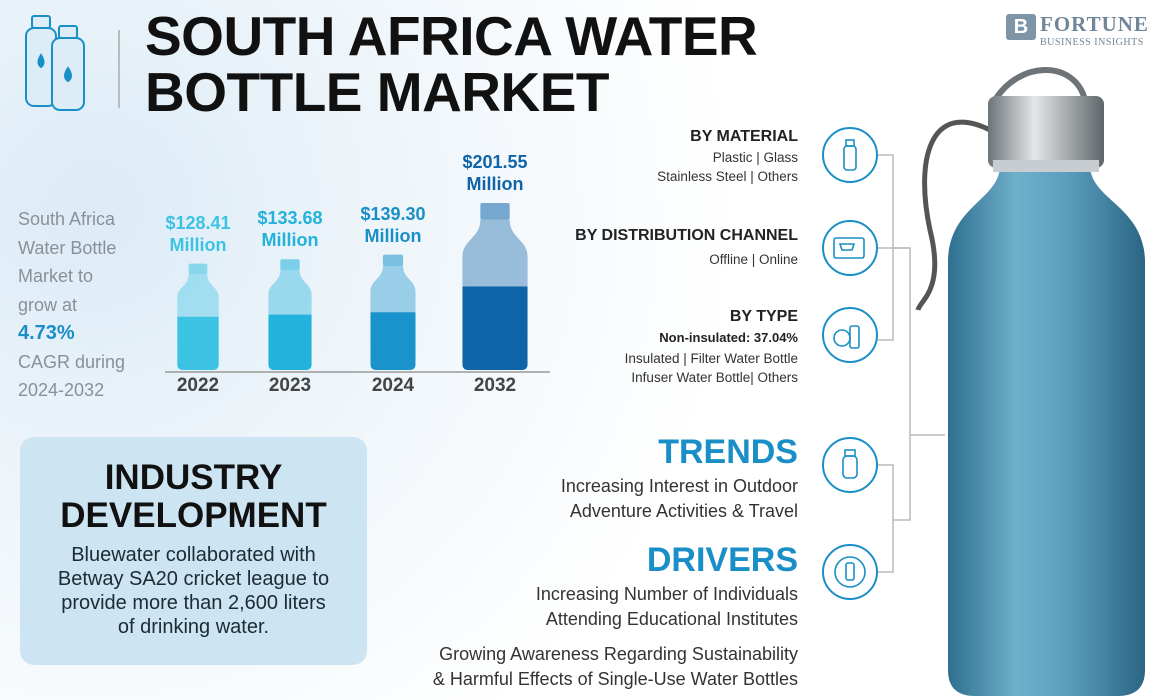 This screenshot has height=700, width=1160. What do you see at coordinates (671, 619) in the screenshot?
I see `driver-line: Attending Educational Institutes` at bounding box center [671, 619].